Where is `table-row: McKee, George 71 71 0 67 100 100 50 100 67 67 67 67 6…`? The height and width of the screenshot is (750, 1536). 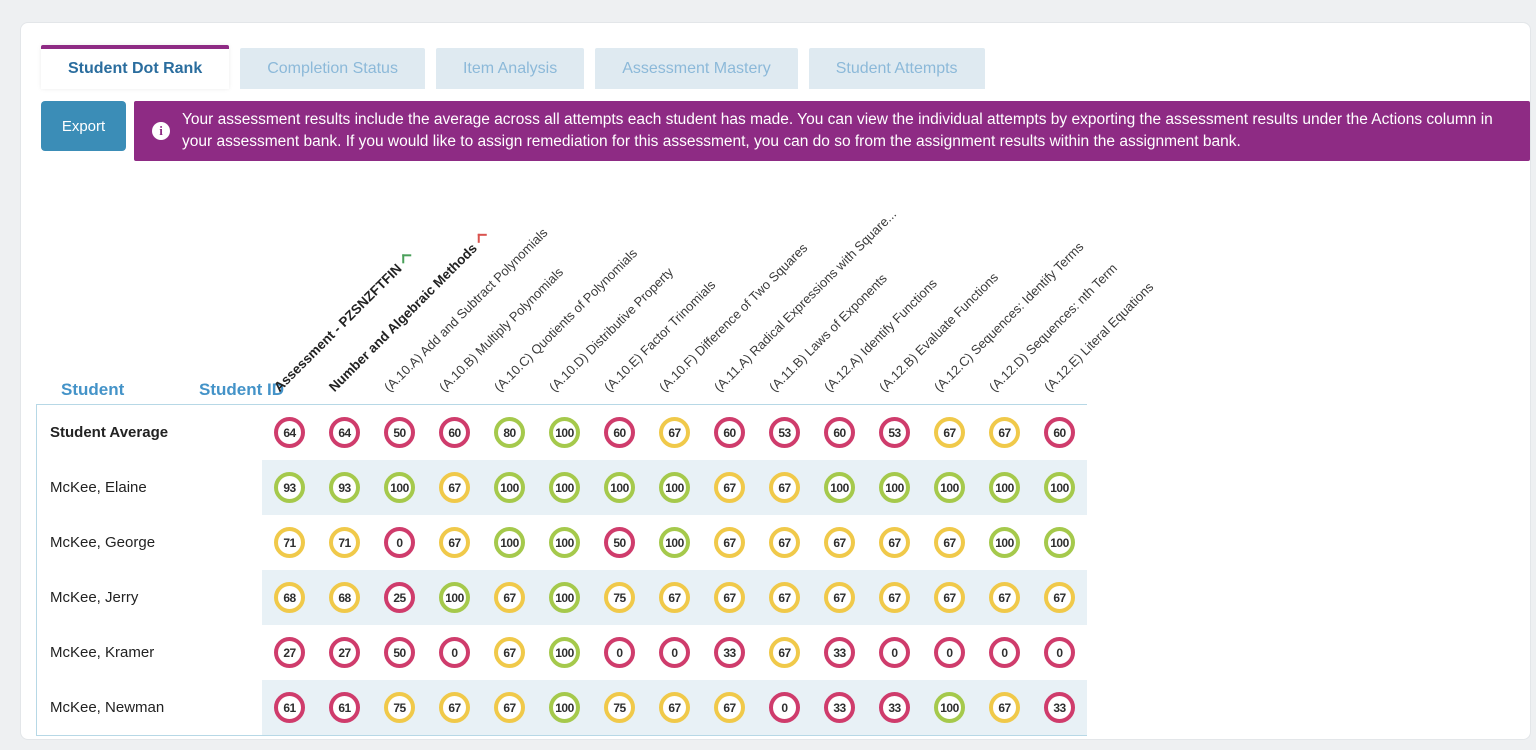 table-row: McKee, George 71 71 0 67 100 100 50 100 67 67 67 67 6… is located at coordinates (562, 542).